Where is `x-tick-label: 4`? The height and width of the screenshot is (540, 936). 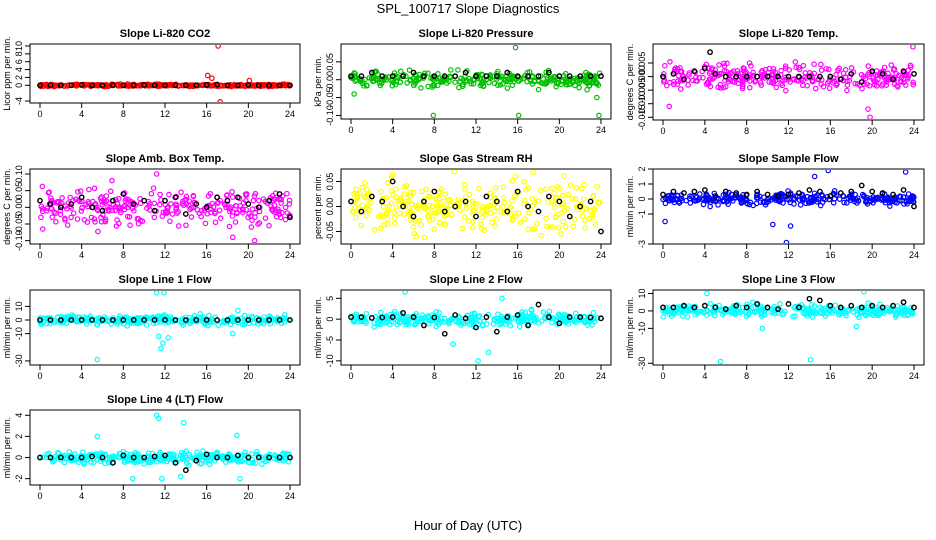 x-tick-label: 4 is located at coordinates (704, 376).